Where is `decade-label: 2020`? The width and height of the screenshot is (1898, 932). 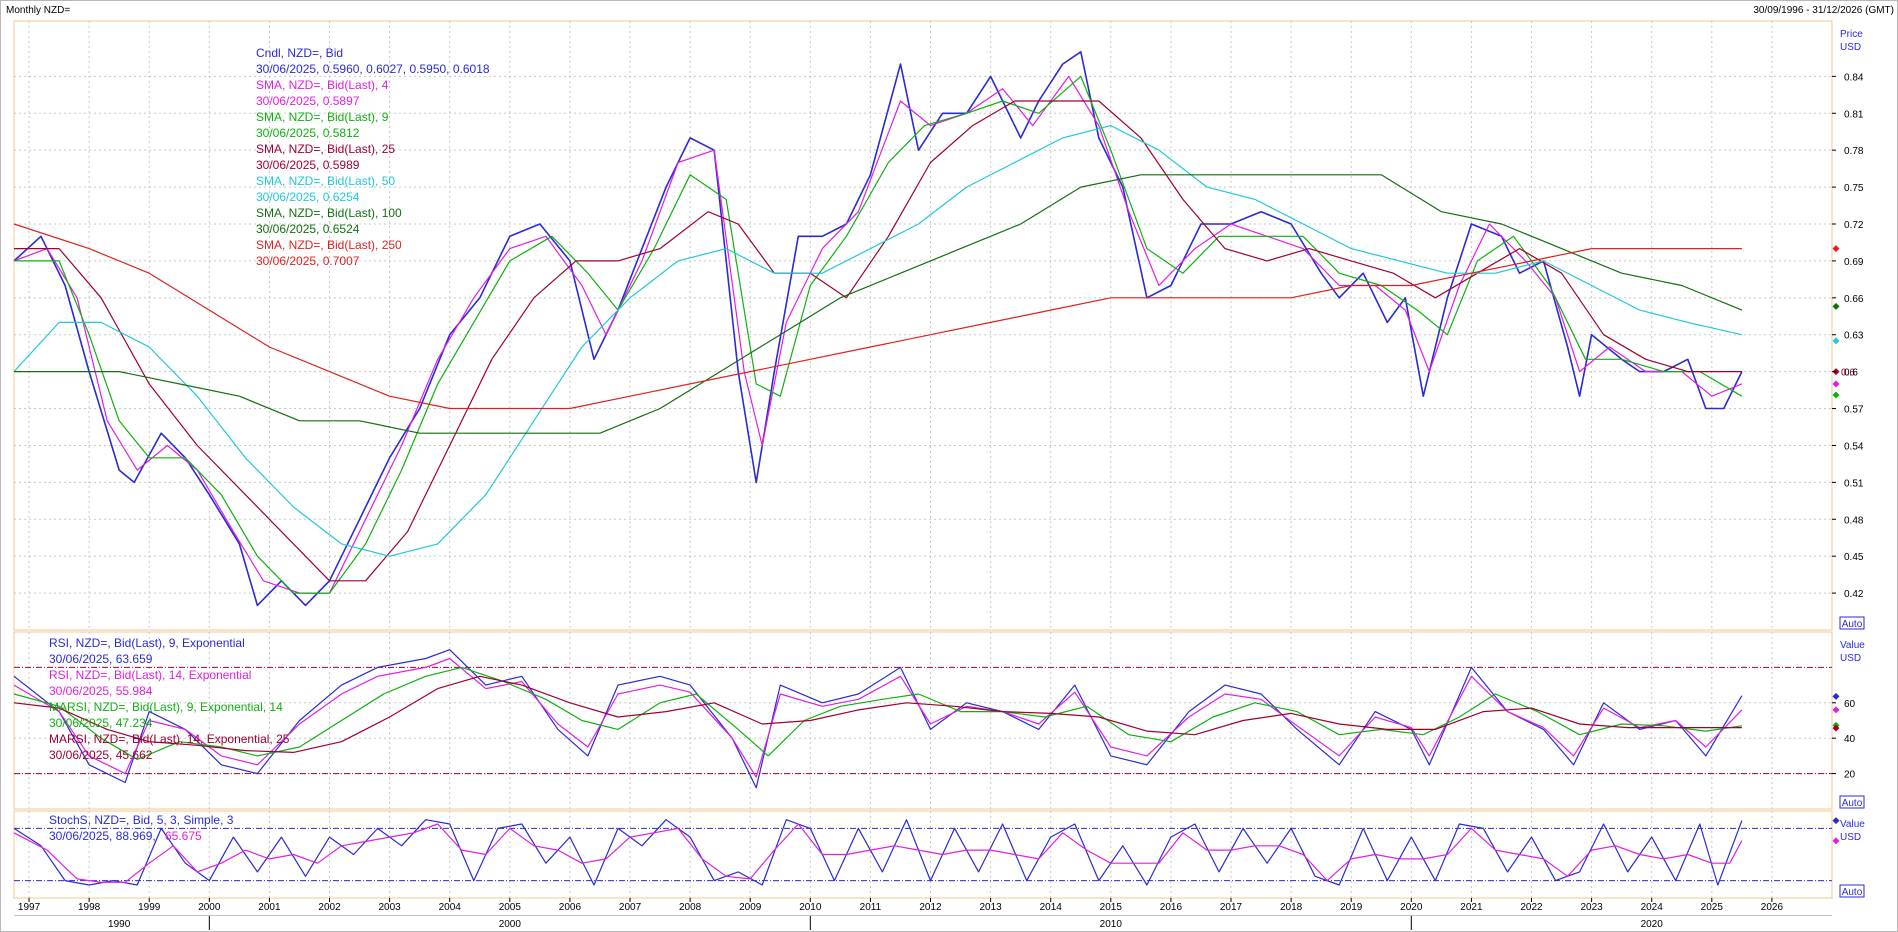 decade-label: 2020 is located at coordinates (1652, 924).